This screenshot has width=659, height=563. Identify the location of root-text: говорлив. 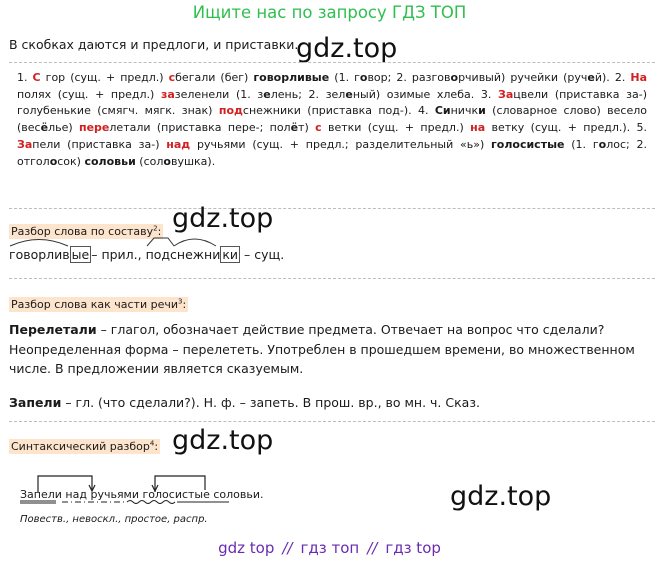
(39, 254).